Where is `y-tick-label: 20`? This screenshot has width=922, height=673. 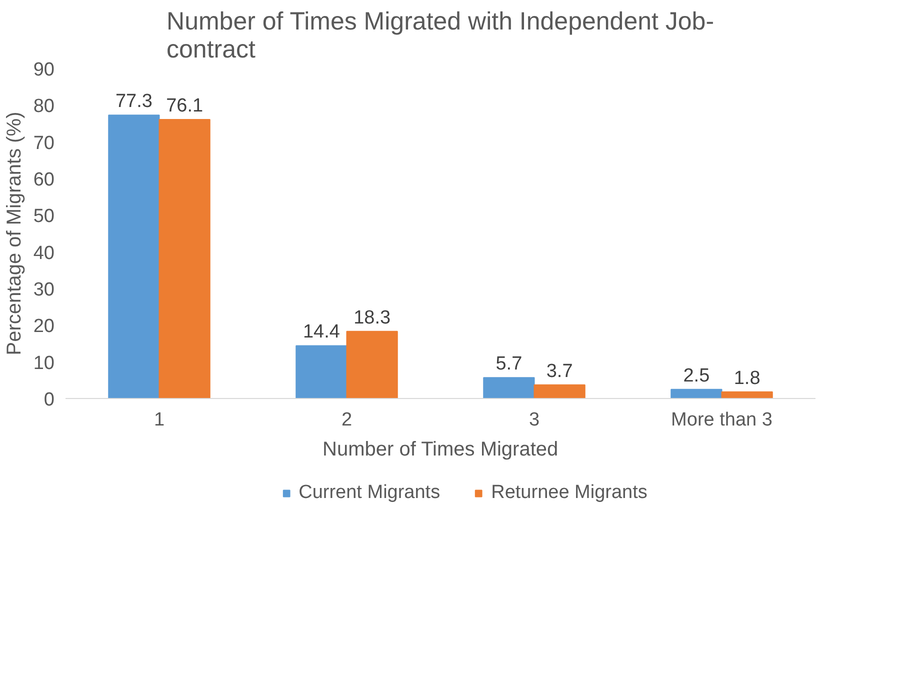 y-tick-label: 20 is located at coordinates (44, 327).